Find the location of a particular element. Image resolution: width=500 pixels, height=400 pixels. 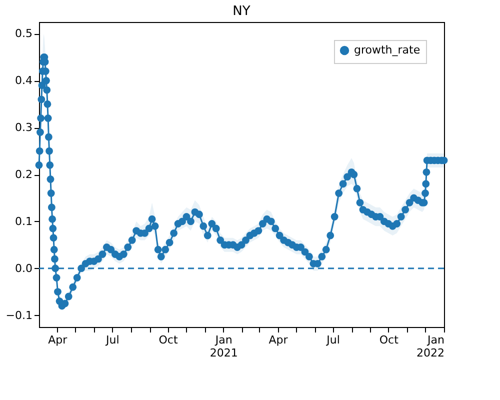

y-tick-label: 0.0 is located at coordinates (23, 268).